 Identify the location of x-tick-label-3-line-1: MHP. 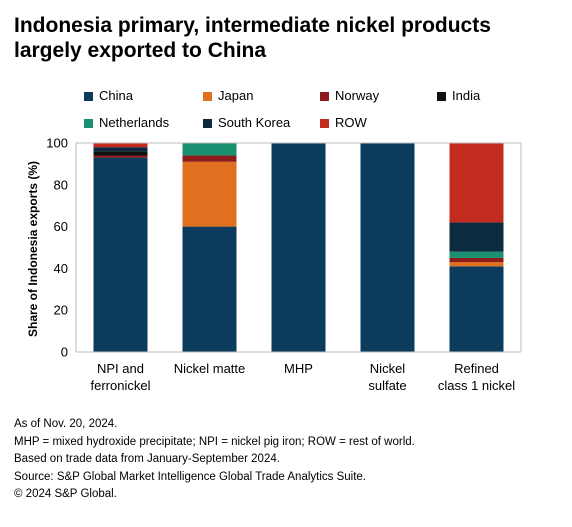
(298, 368).